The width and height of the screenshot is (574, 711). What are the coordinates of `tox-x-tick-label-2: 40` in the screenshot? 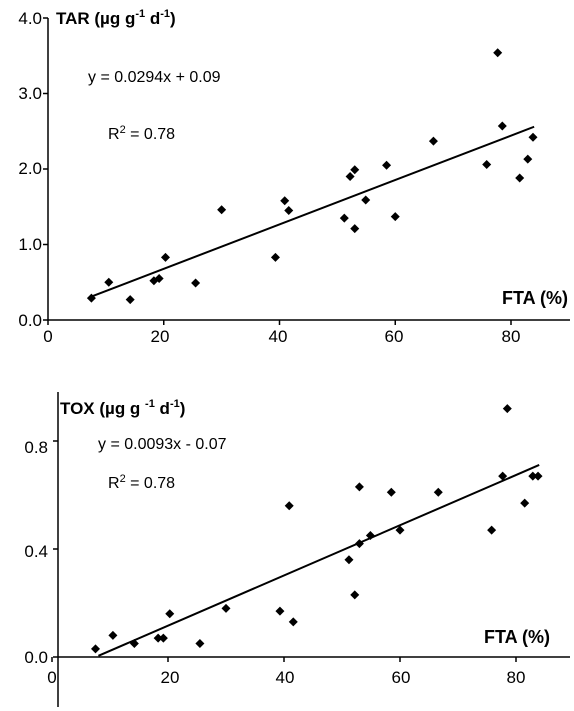 It's located at (285, 677).